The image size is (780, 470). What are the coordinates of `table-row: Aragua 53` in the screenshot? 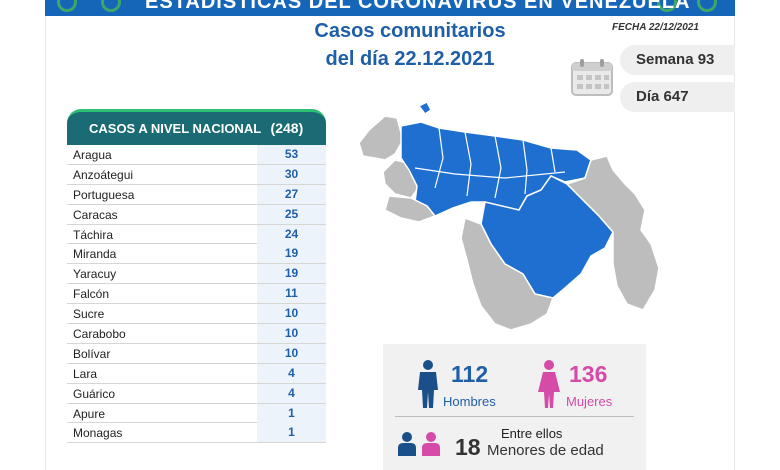 It's located at (196, 155).